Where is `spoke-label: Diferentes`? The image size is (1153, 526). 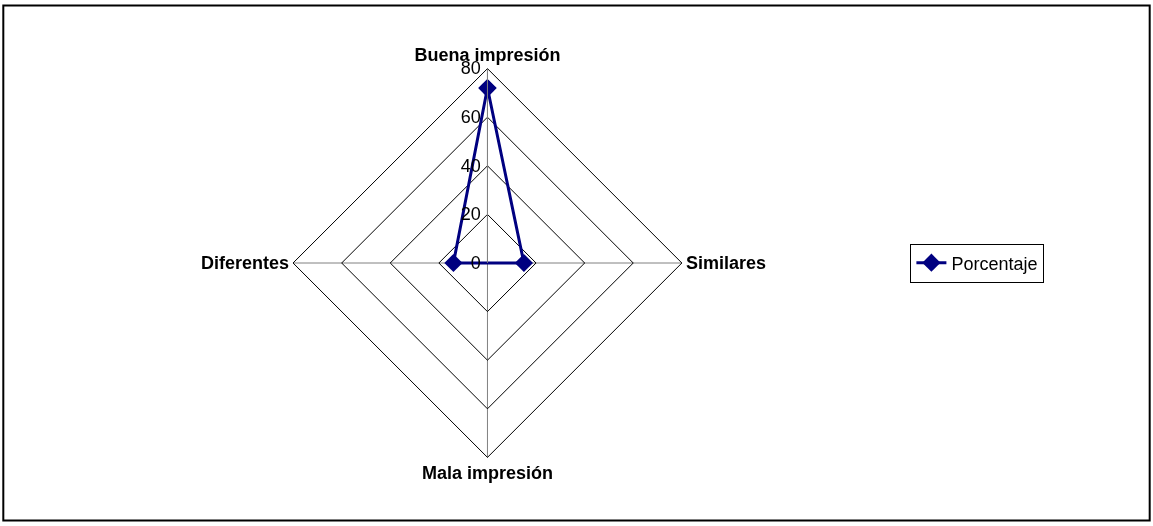 spoke-label: Diferentes is located at coordinates (244, 263).